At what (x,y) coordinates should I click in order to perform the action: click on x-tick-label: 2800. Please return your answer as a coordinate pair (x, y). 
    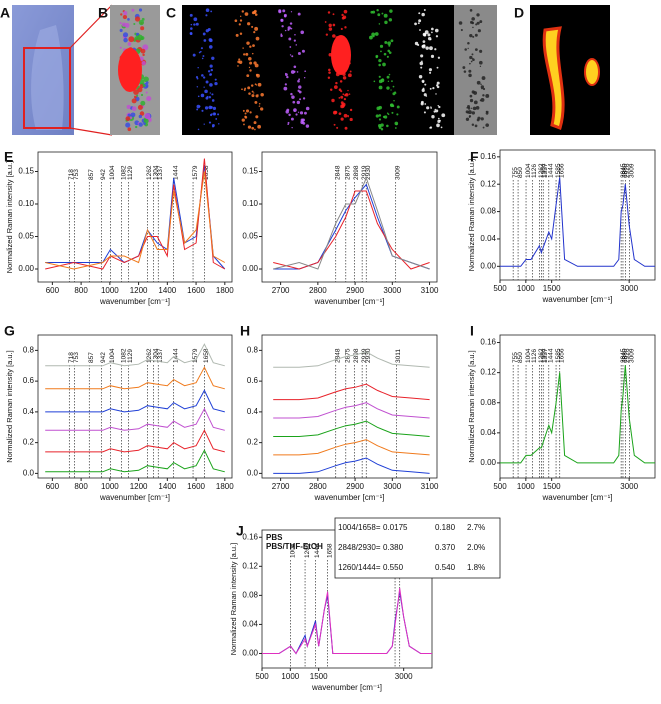
    Looking at the image, I should click on (318, 486).